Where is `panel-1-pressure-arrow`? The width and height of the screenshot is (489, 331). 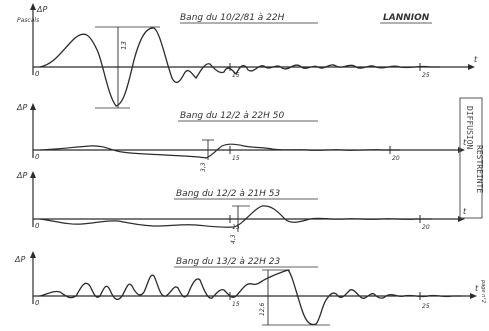 panel-1-pressure-arrow is located at coordinates (33, 6).